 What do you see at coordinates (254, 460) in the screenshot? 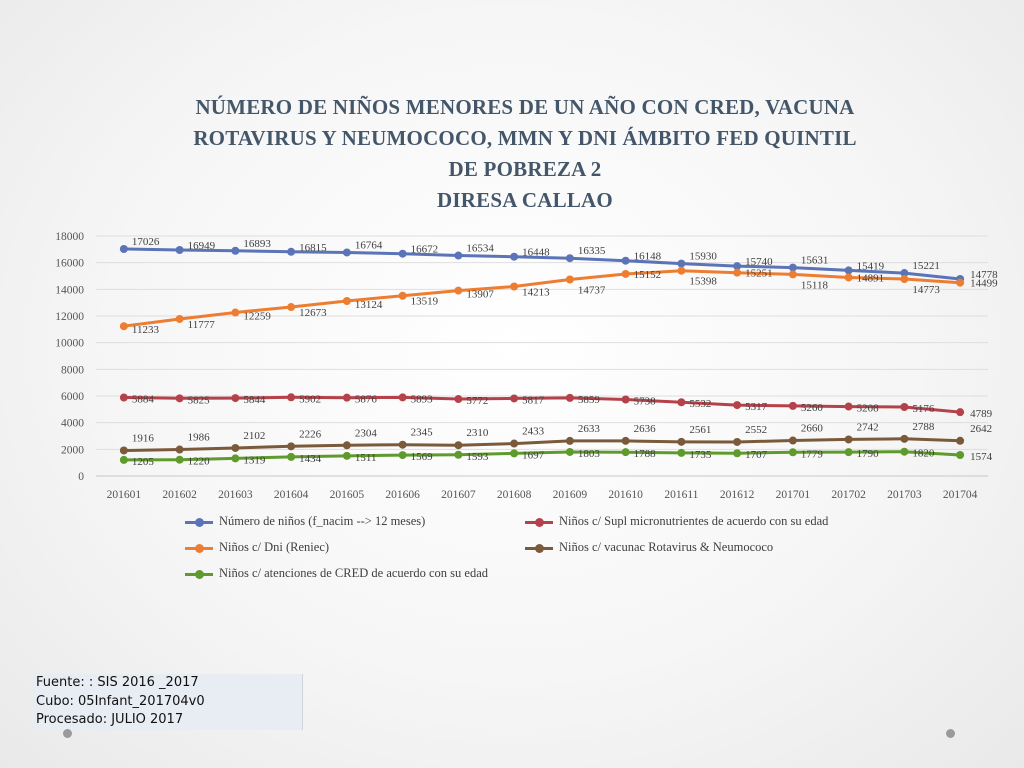
I see `data-label-cred-201603: 1319` at bounding box center [254, 460].